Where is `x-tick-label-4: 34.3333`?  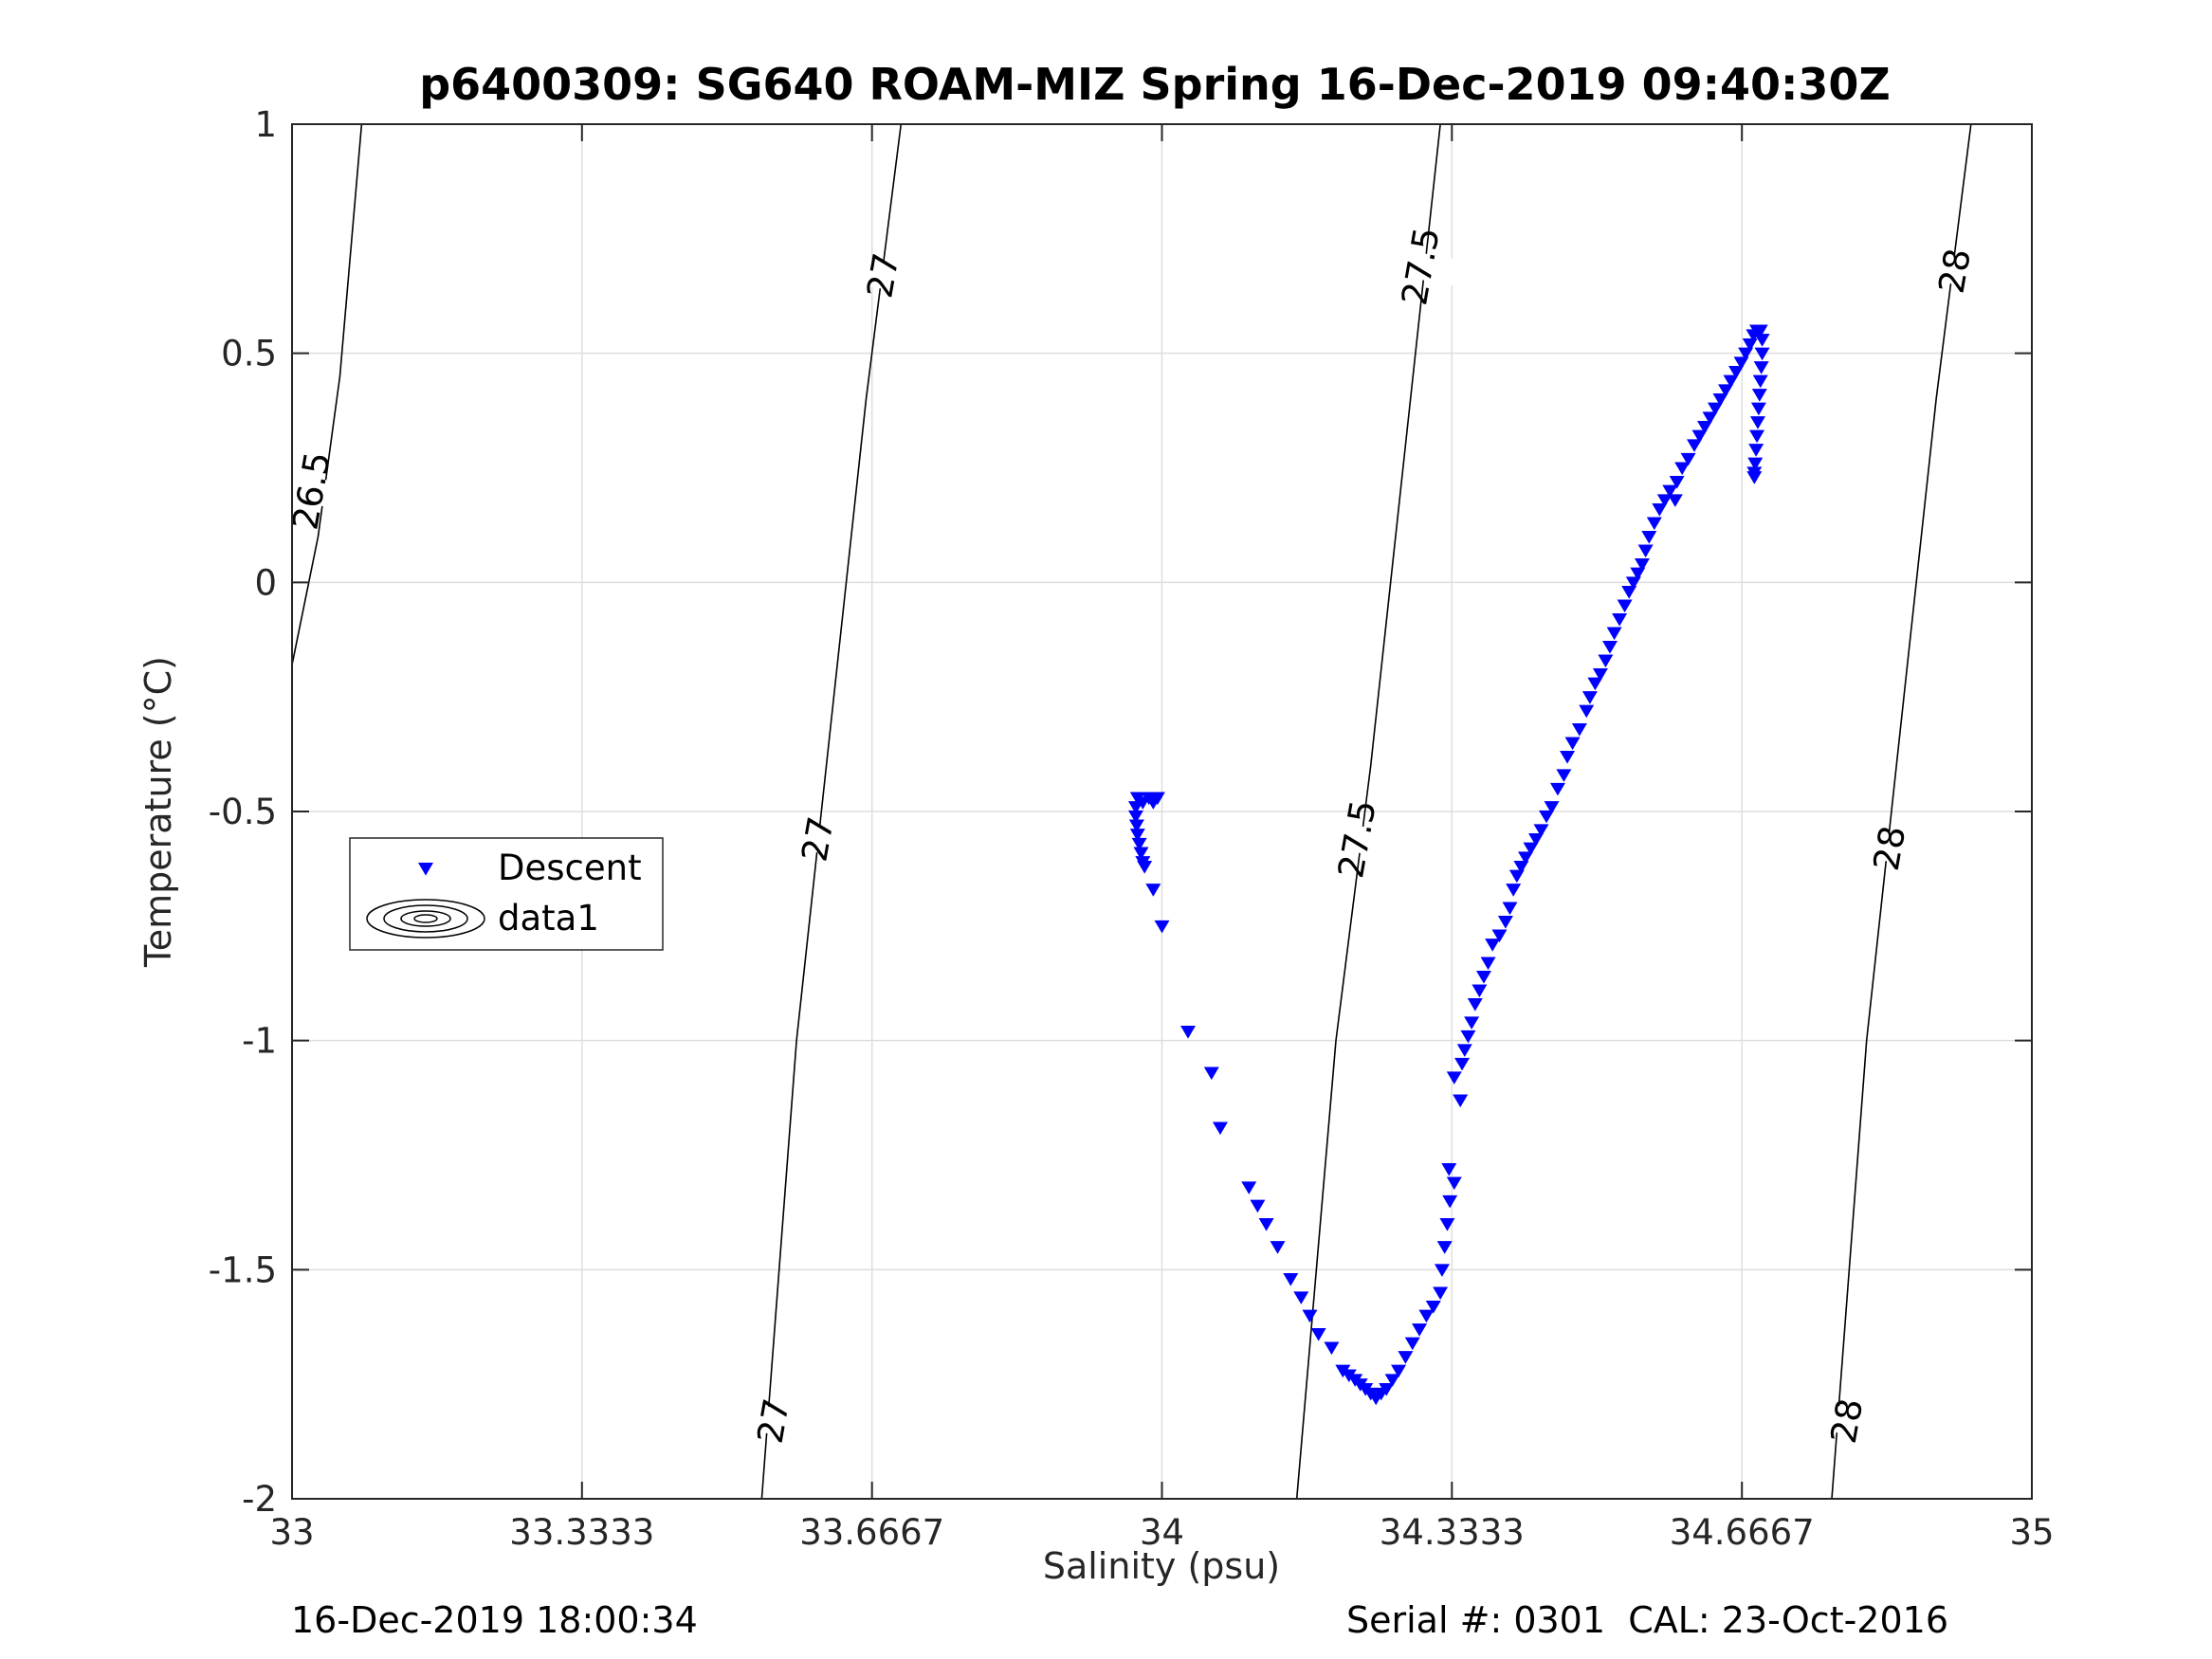 x-tick-label-4: 34.3333 is located at coordinates (1452, 1532).